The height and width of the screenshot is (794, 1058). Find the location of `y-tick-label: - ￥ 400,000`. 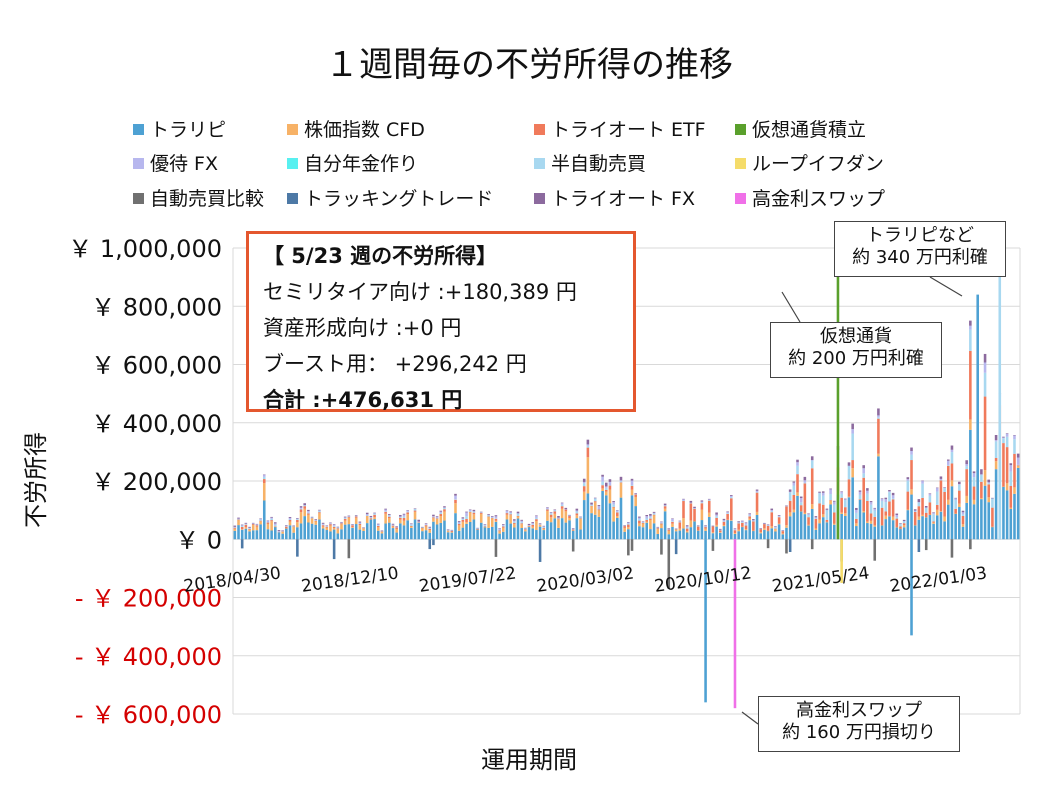

y-tick-label: - ￥ 400,000 is located at coordinates (148, 657).